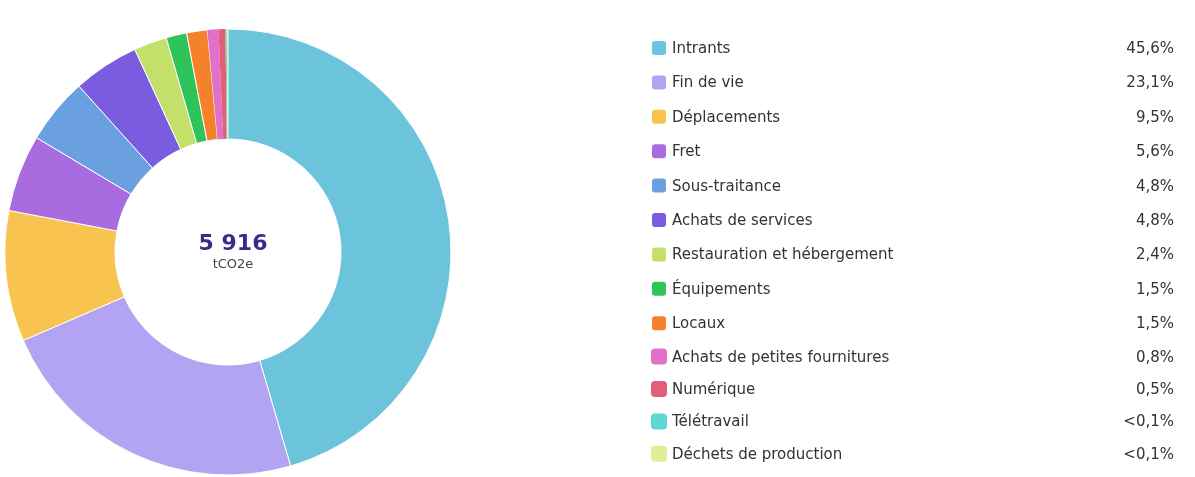 This screenshot has width=1195, height=477. I want to click on text: tCO2e, so click(233, 263).